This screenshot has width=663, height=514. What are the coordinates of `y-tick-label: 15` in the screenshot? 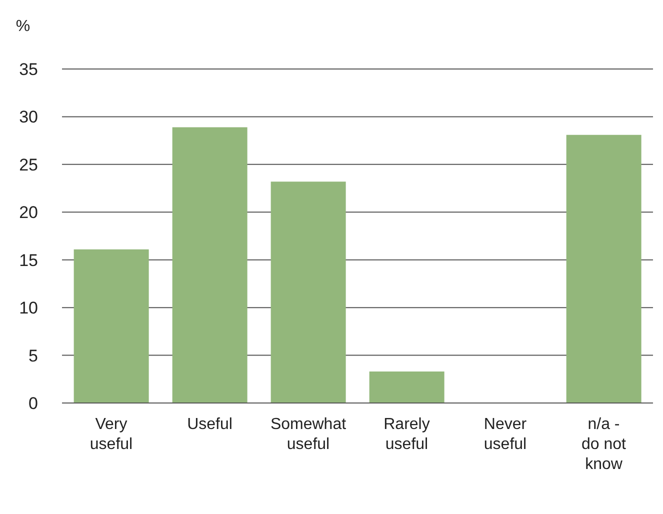 It's located at (28, 260).